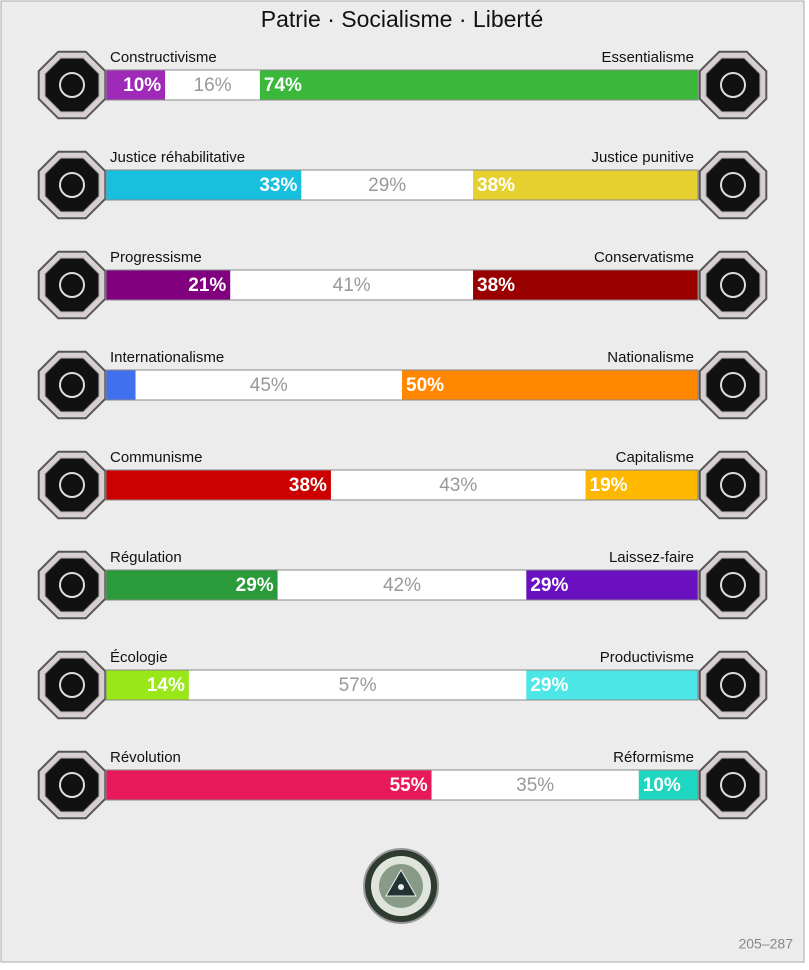  What do you see at coordinates (139, 657) in the screenshot?
I see `left-label: Écologie` at bounding box center [139, 657].